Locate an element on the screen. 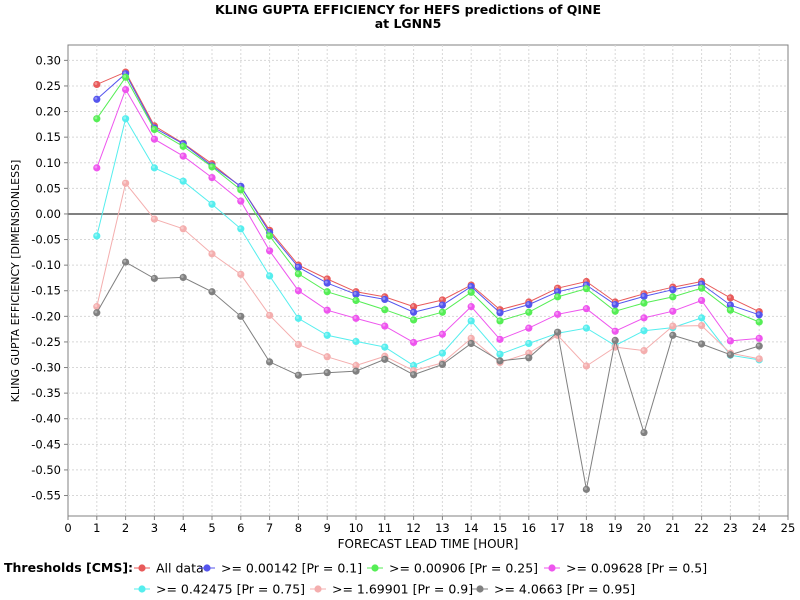 This screenshot has width=800, height=600. x-tick-label: 25 is located at coordinates (788, 528).